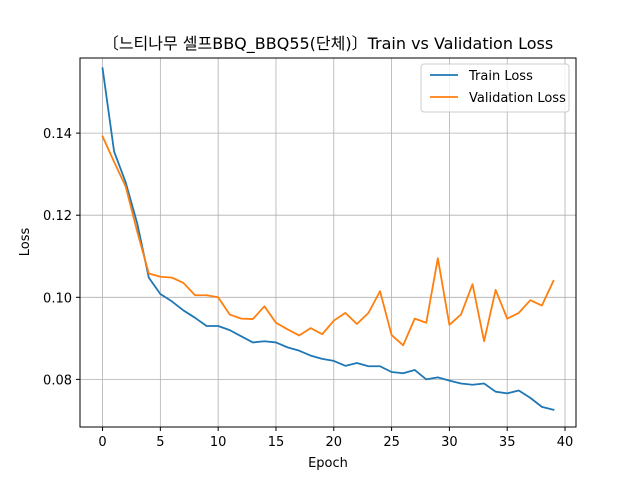  I want to click on x-tick-label: 10, so click(218, 442).